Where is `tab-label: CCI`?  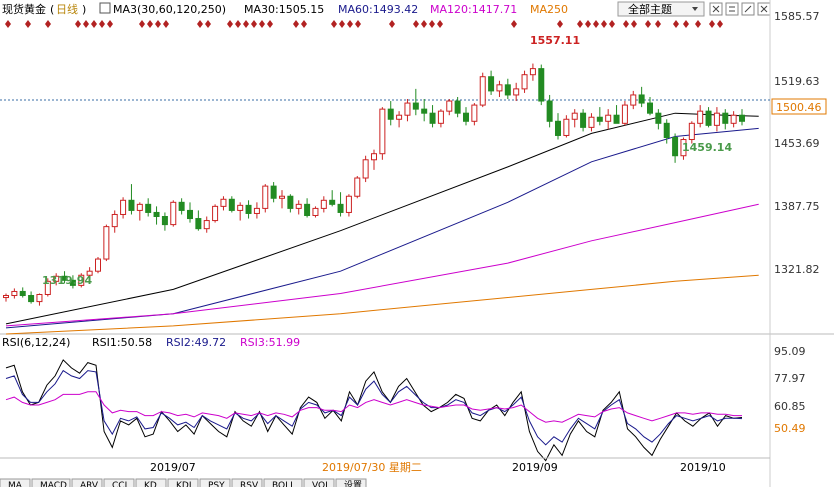
tab-label: CCI is located at coordinates (119, 484).